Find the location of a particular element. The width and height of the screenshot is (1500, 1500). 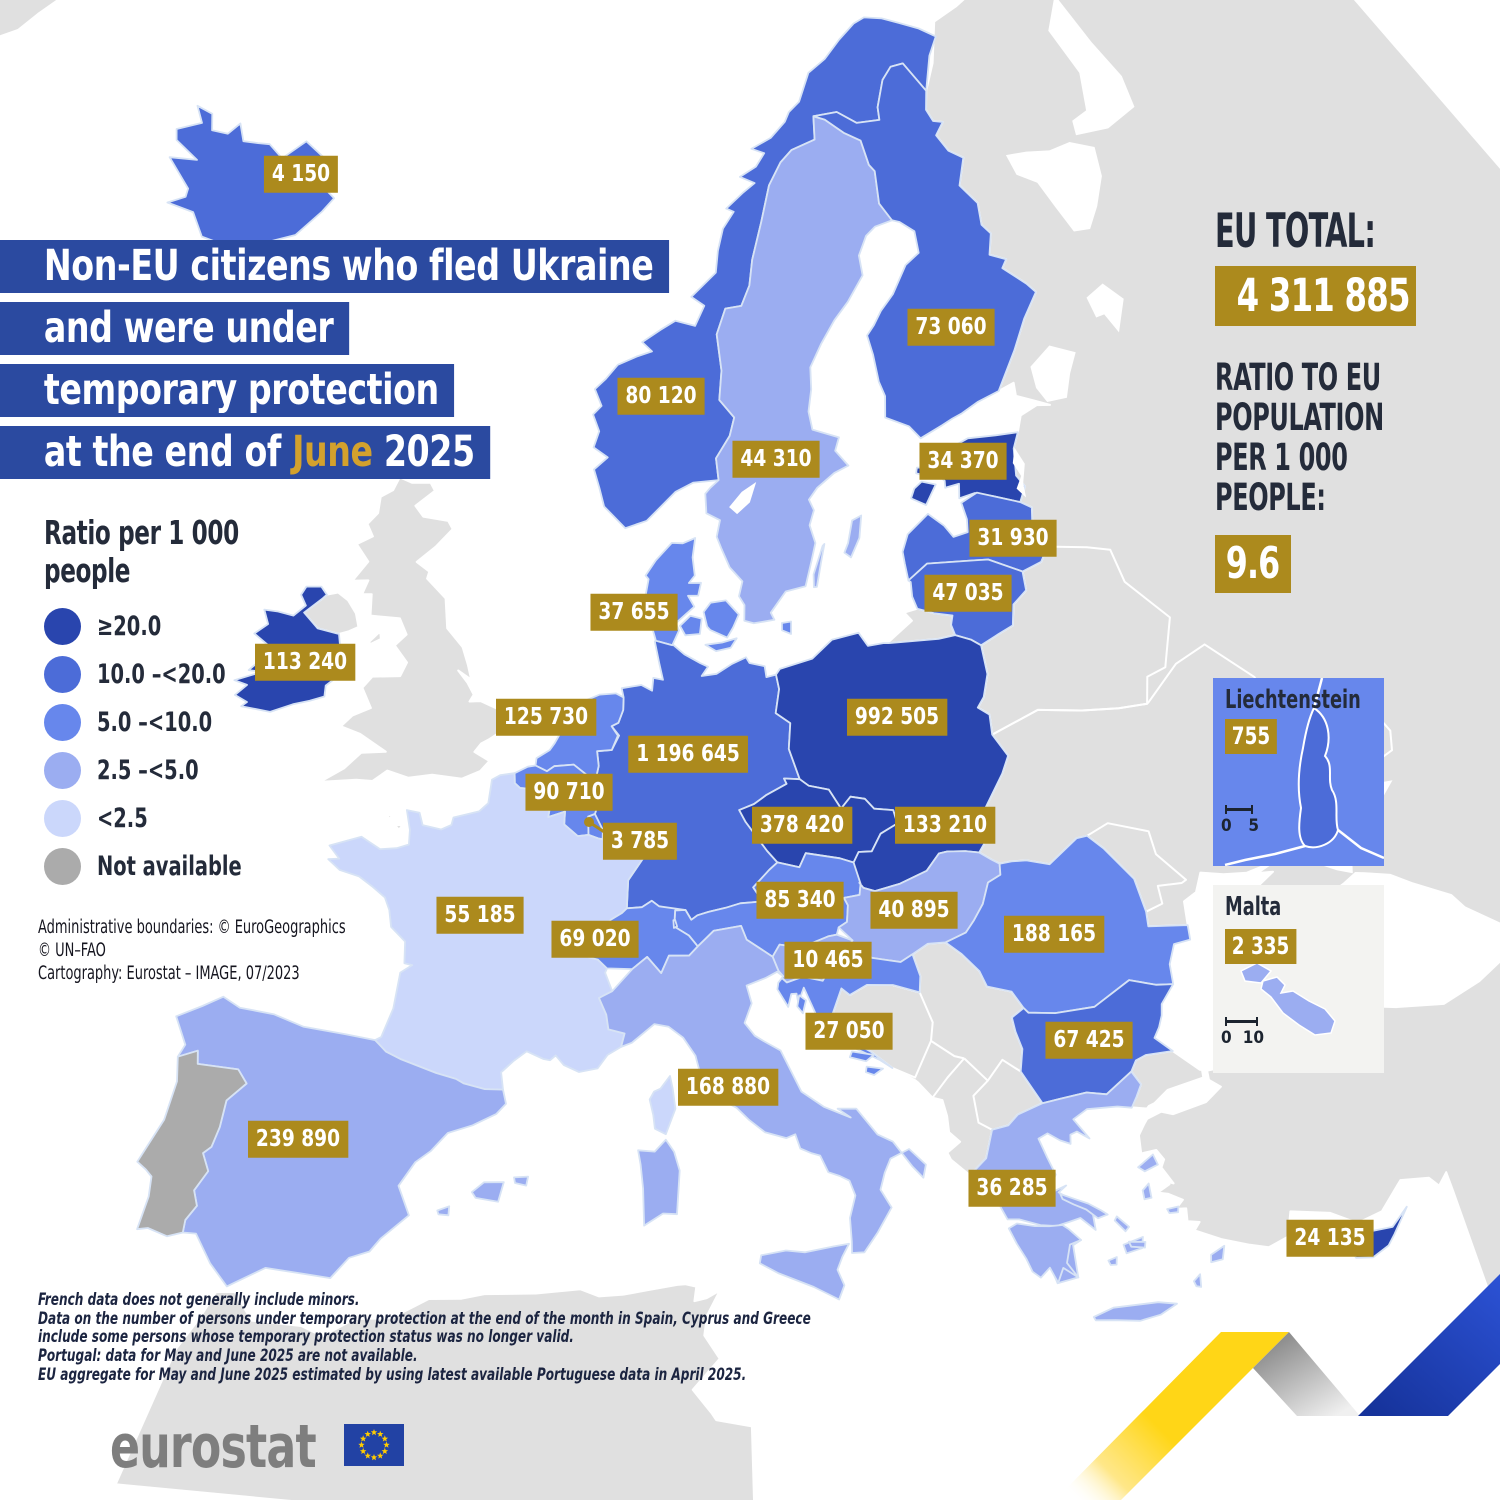

value-badge-belgium: 90 710 is located at coordinates (569, 792).